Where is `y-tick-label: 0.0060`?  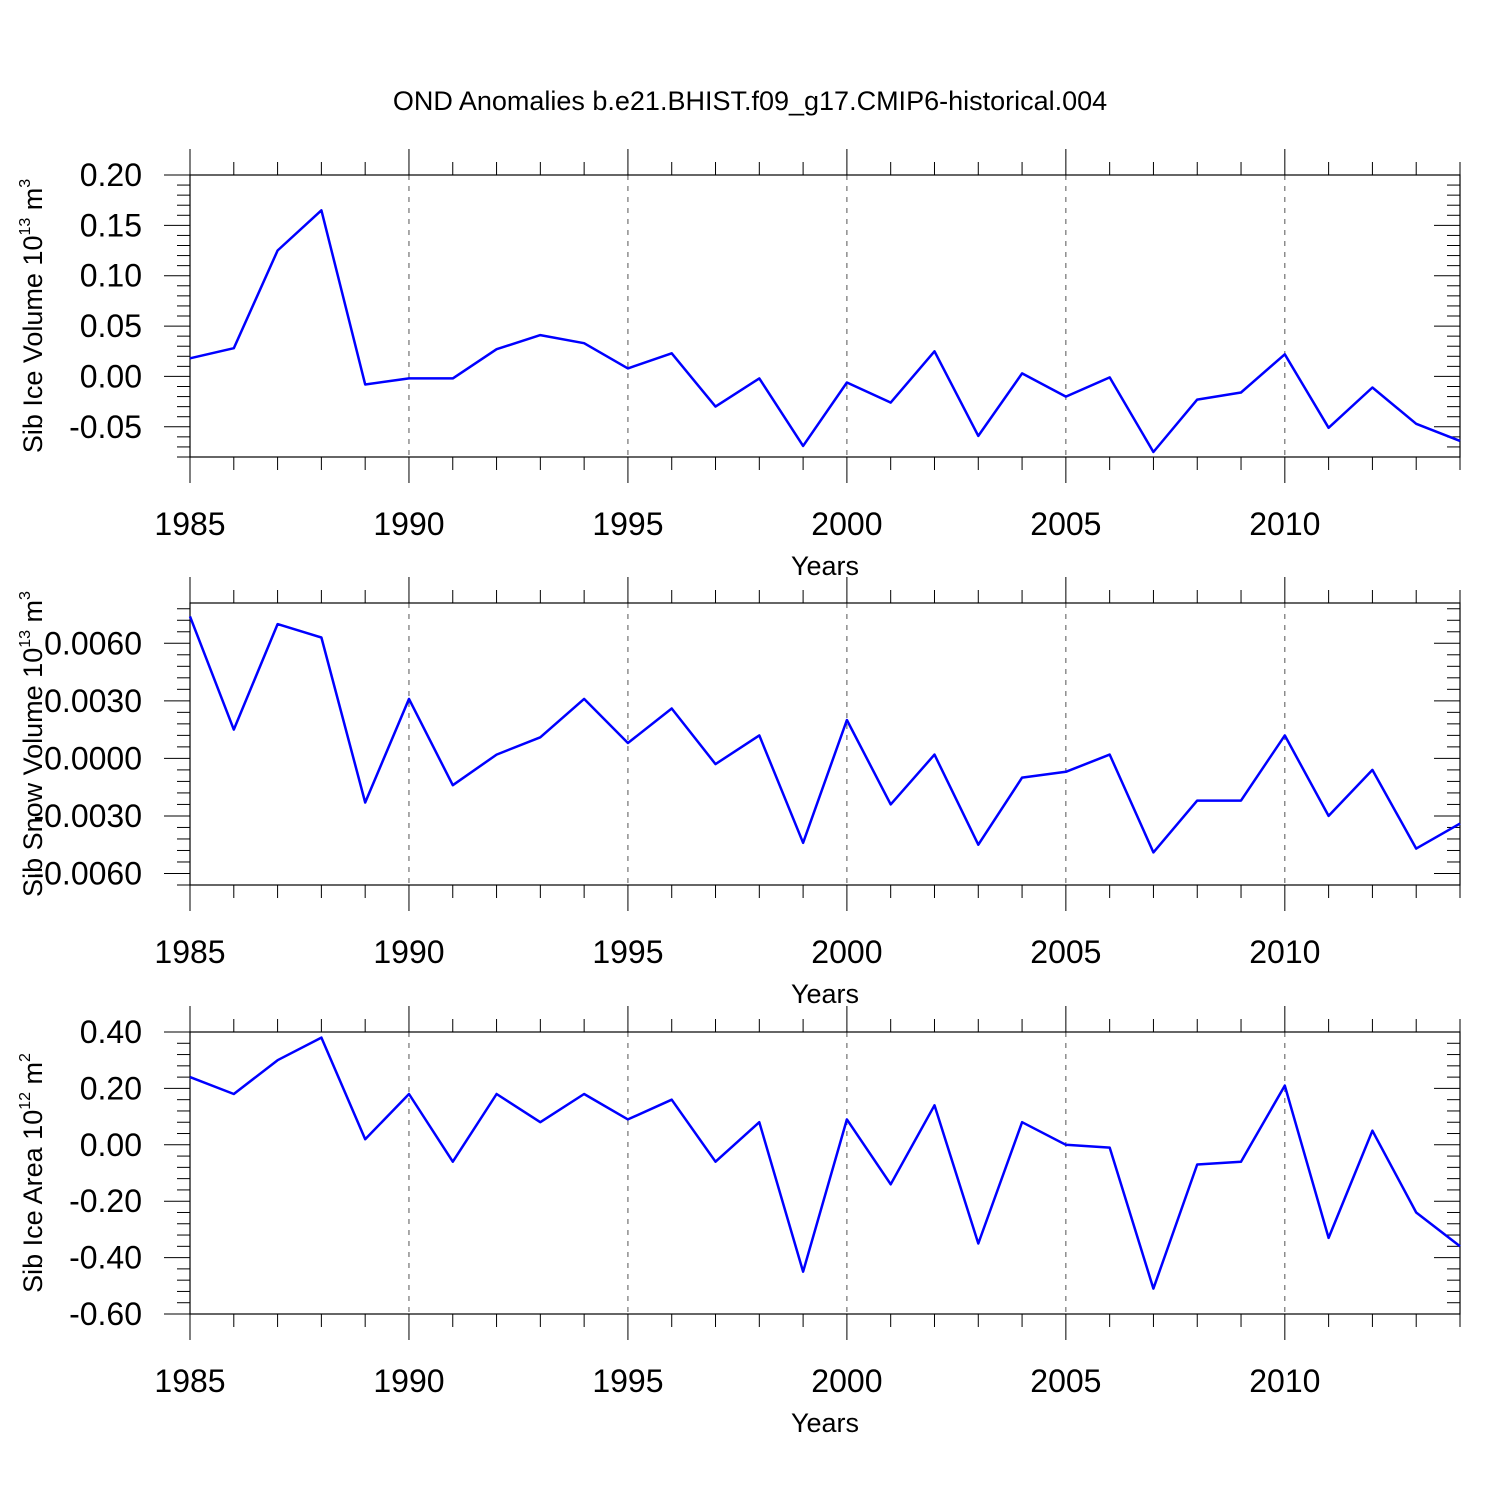 y-tick-label: 0.0060 is located at coordinates (93, 643).